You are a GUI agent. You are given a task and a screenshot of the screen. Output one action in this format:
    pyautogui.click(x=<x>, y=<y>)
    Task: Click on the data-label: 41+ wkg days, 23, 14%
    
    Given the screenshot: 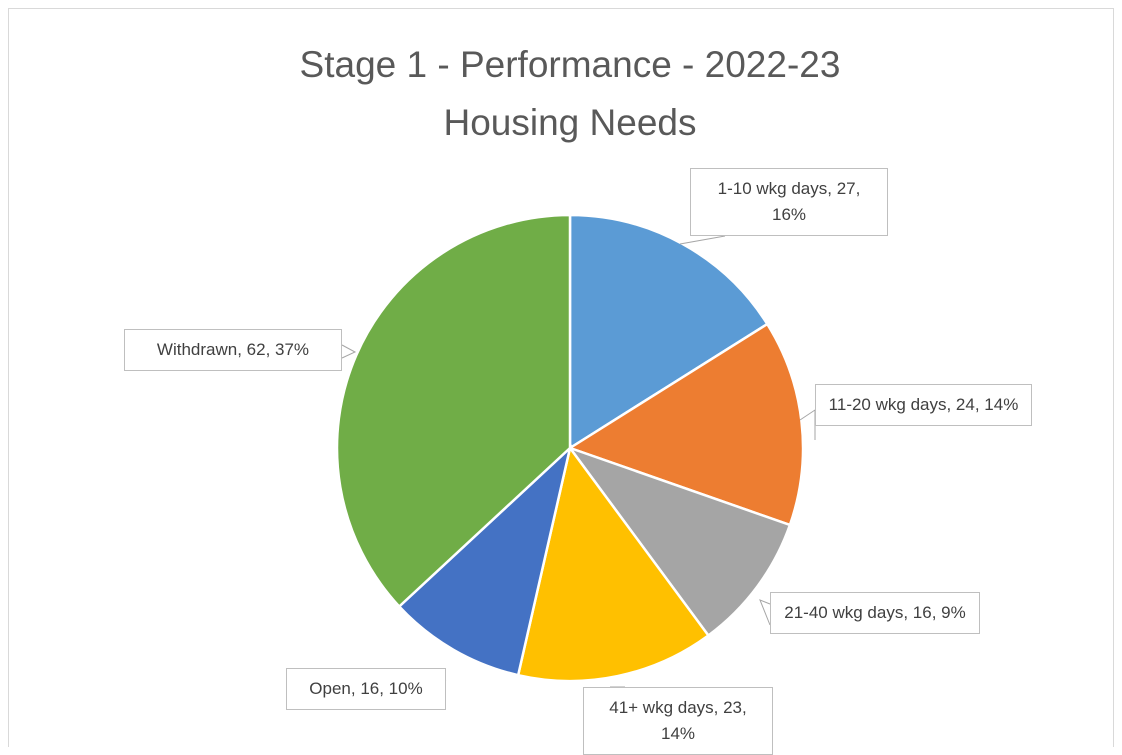 What is the action you would take?
    pyautogui.click(x=678, y=721)
    